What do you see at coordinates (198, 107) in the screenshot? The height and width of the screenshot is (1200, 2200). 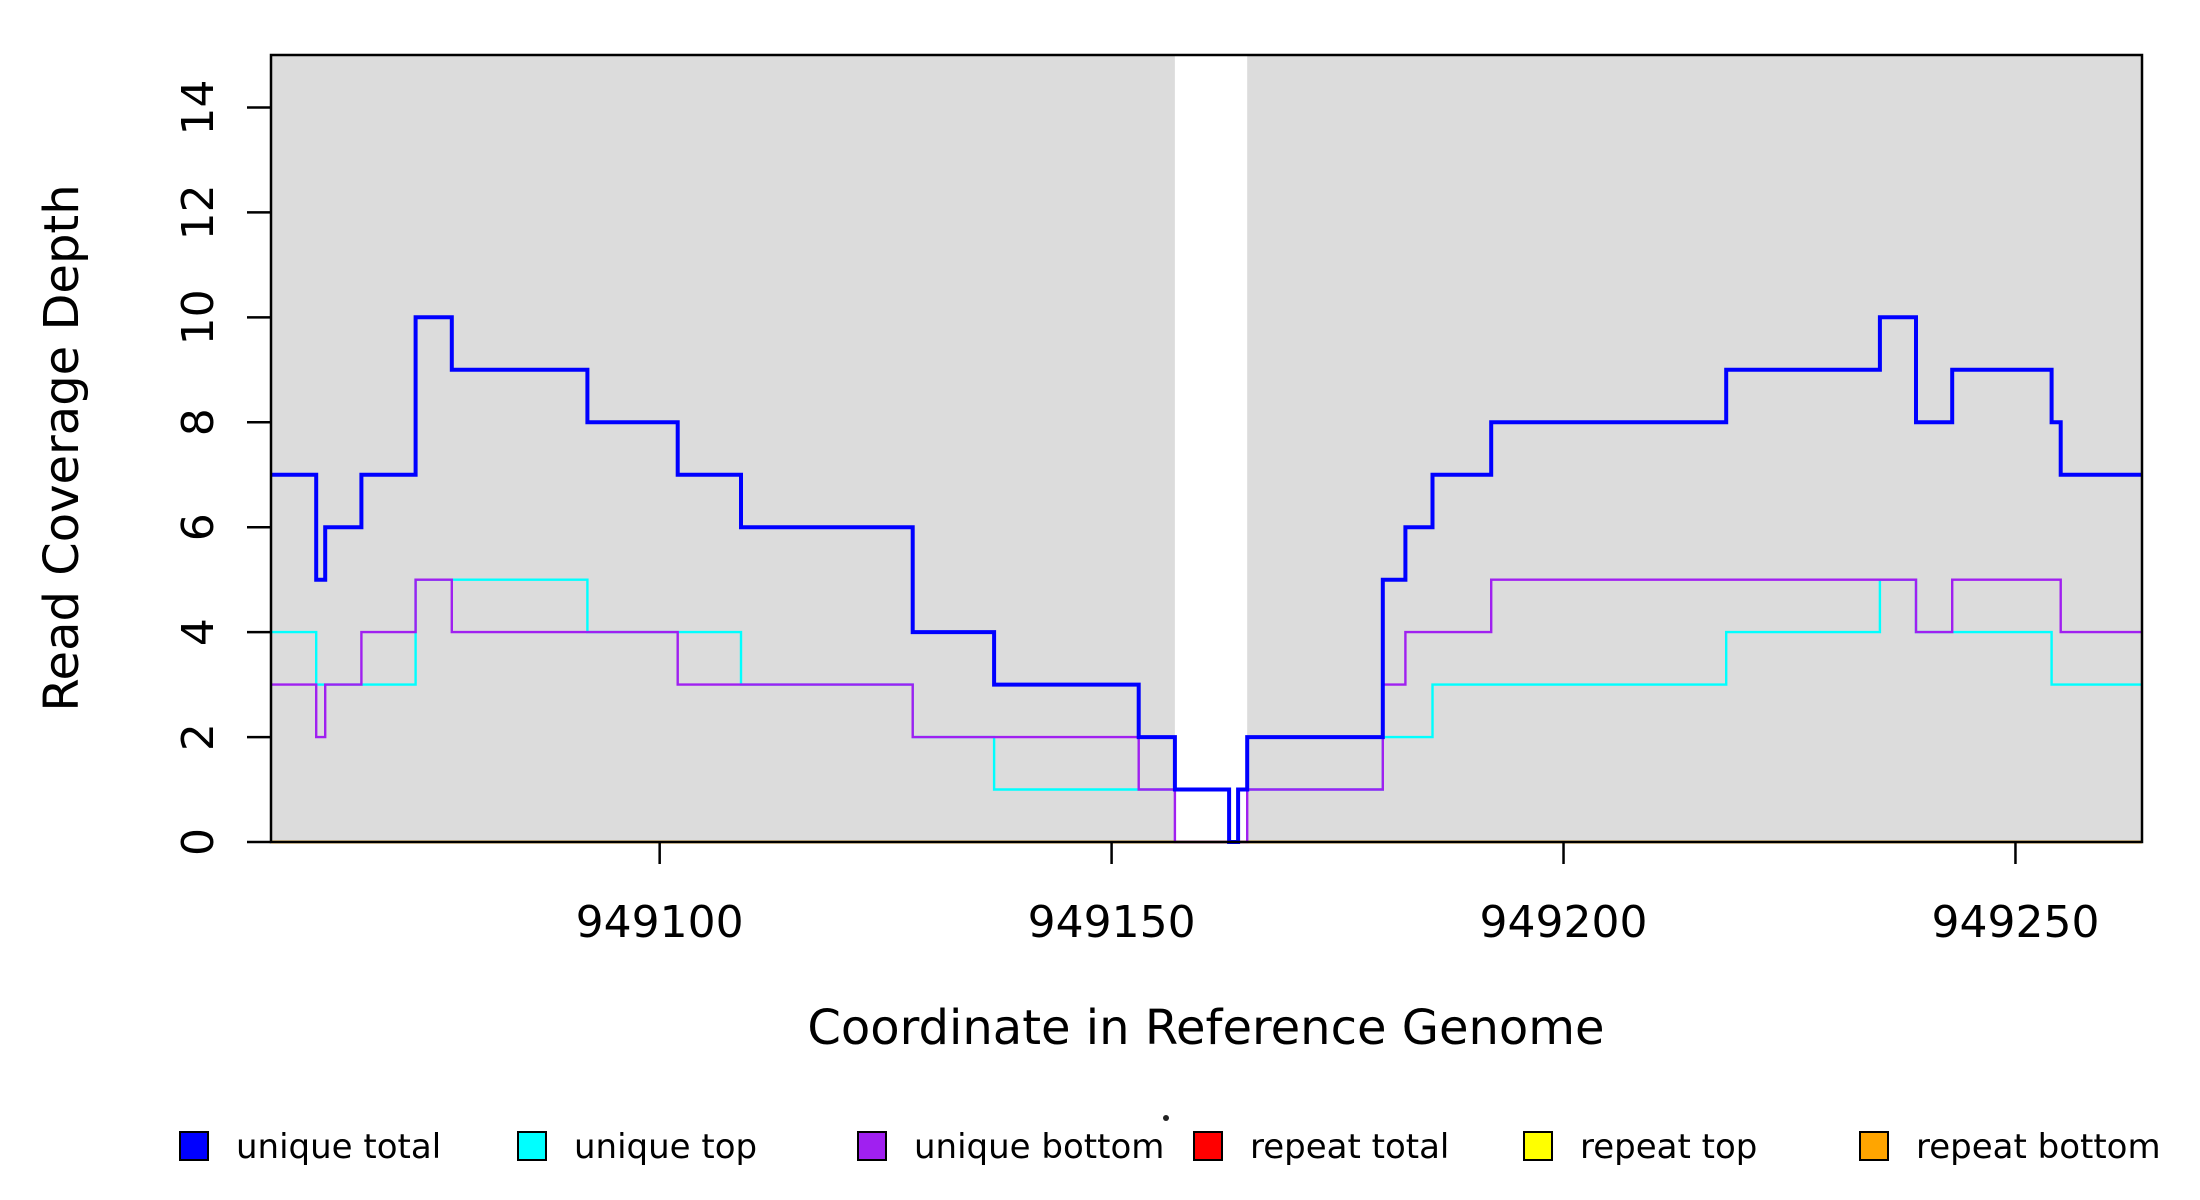 I see `y-axis-tick-label: 14` at bounding box center [198, 107].